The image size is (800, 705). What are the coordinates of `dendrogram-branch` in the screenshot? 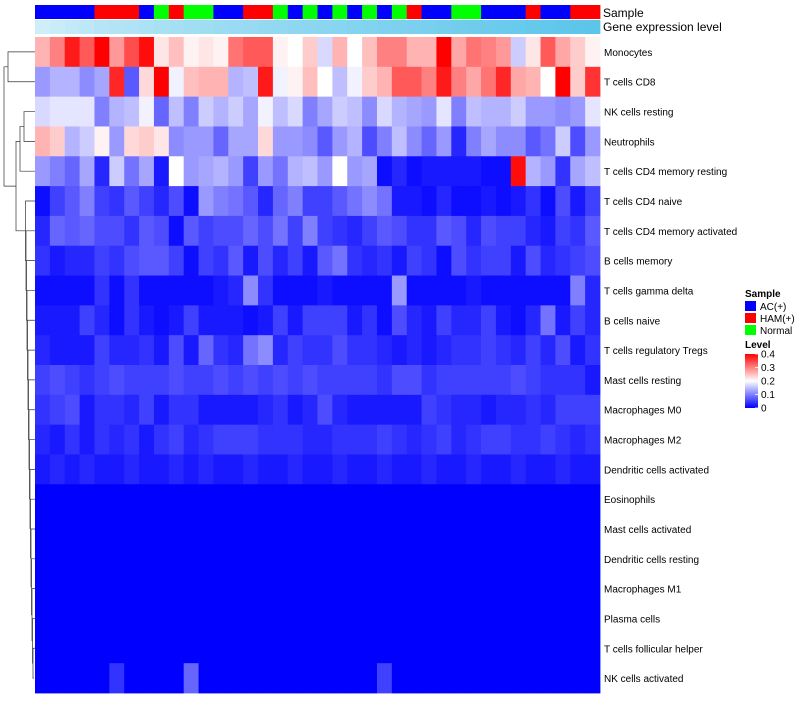 It's located at (33, 663).